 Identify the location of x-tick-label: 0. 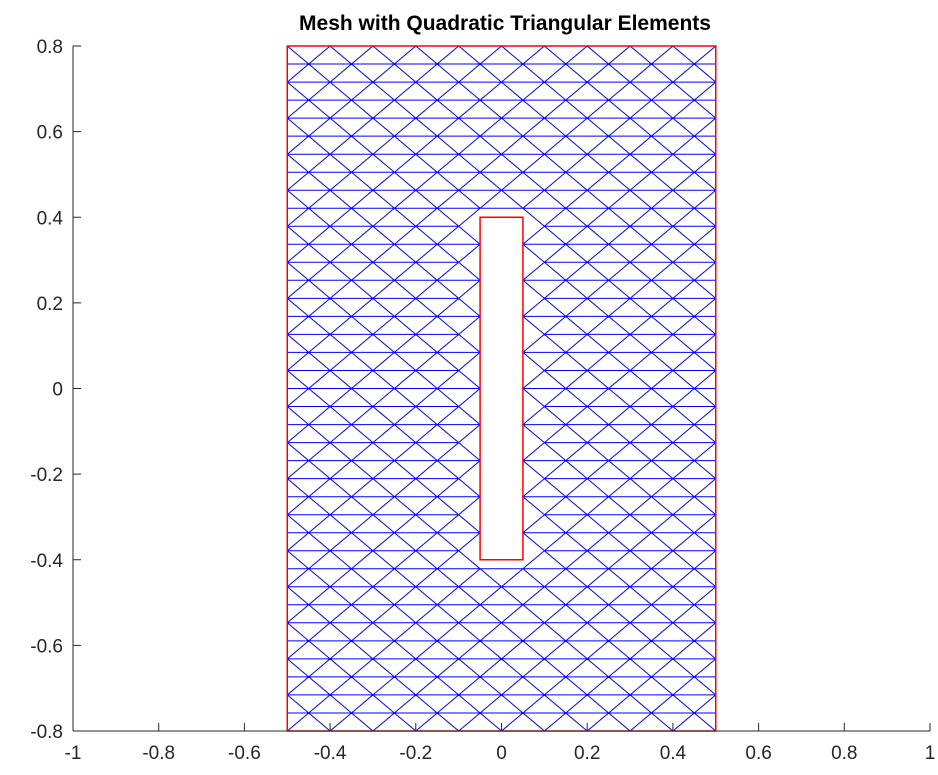
(501, 753).